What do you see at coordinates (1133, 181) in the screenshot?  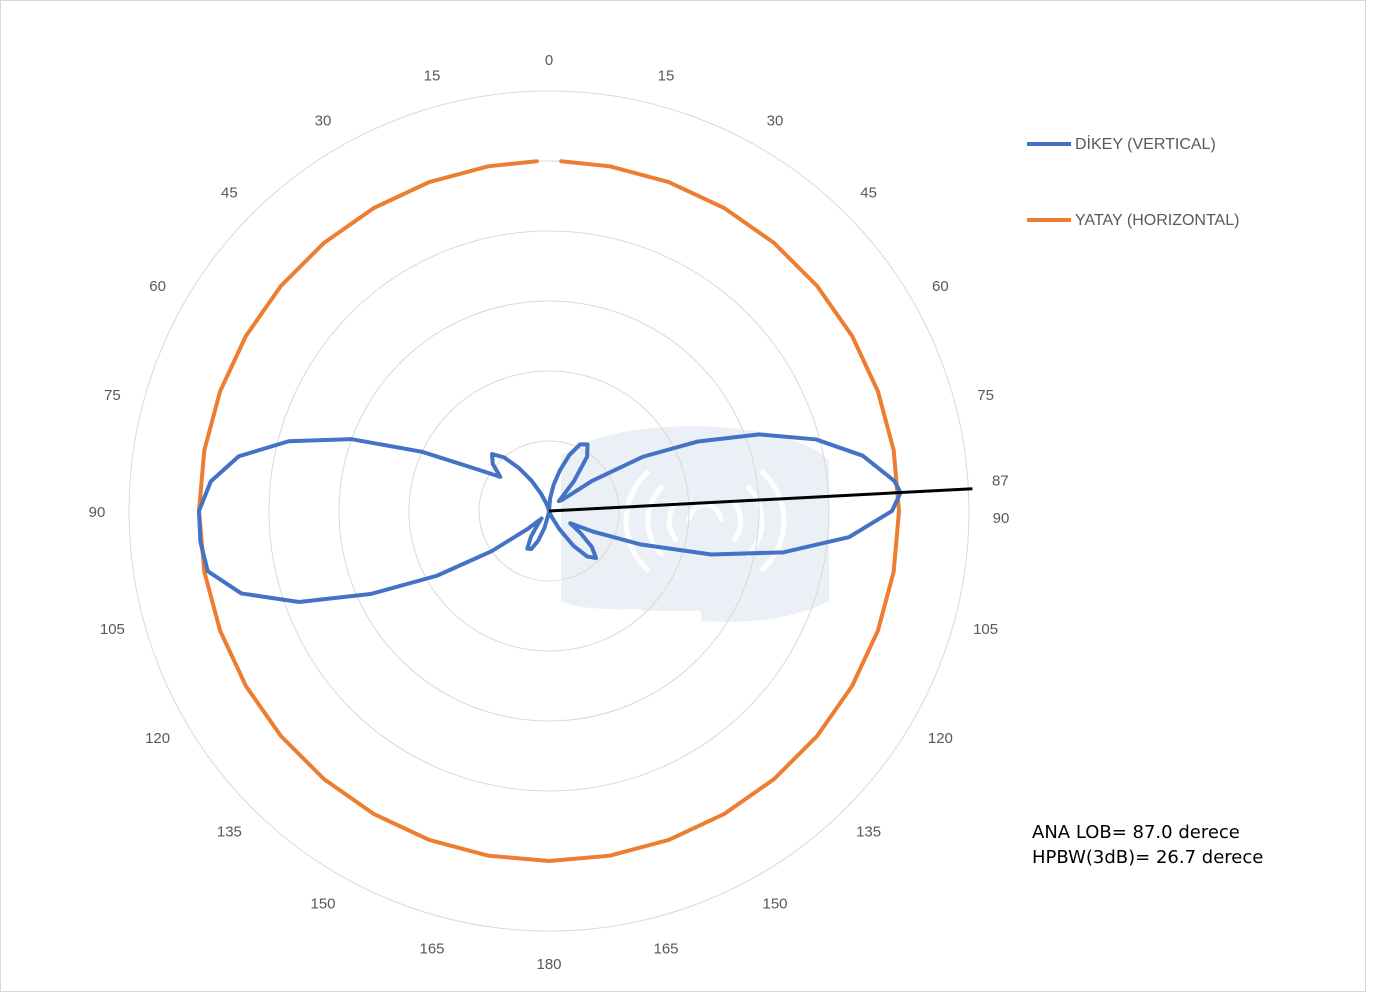 I see `legend: DİKEY (VERTICAL) YATAY (HORIZONTAL)` at bounding box center [1133, 181].